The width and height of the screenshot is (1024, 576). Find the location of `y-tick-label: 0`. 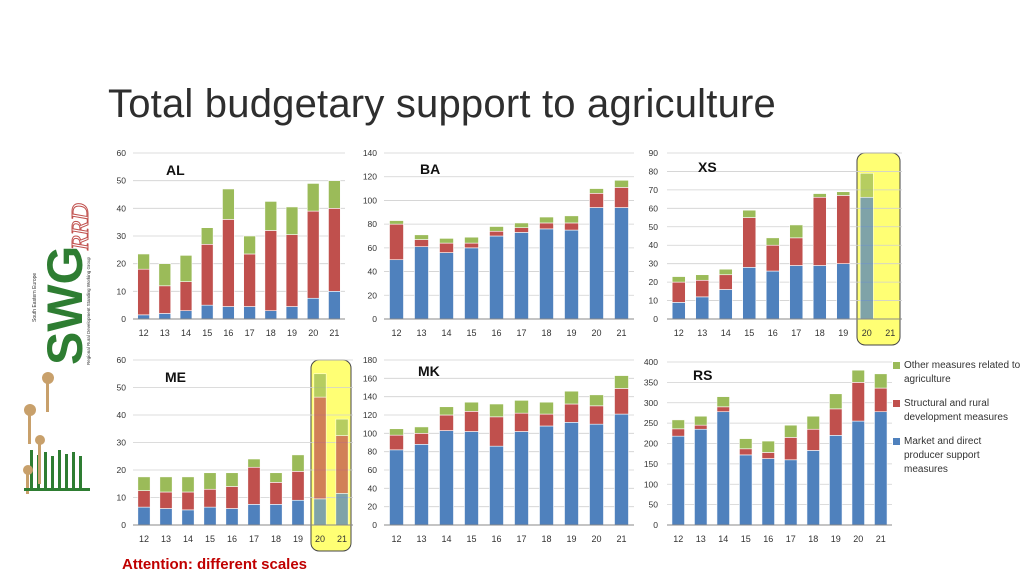

y-tick-label: 0 is located at coordinates (374, 319).